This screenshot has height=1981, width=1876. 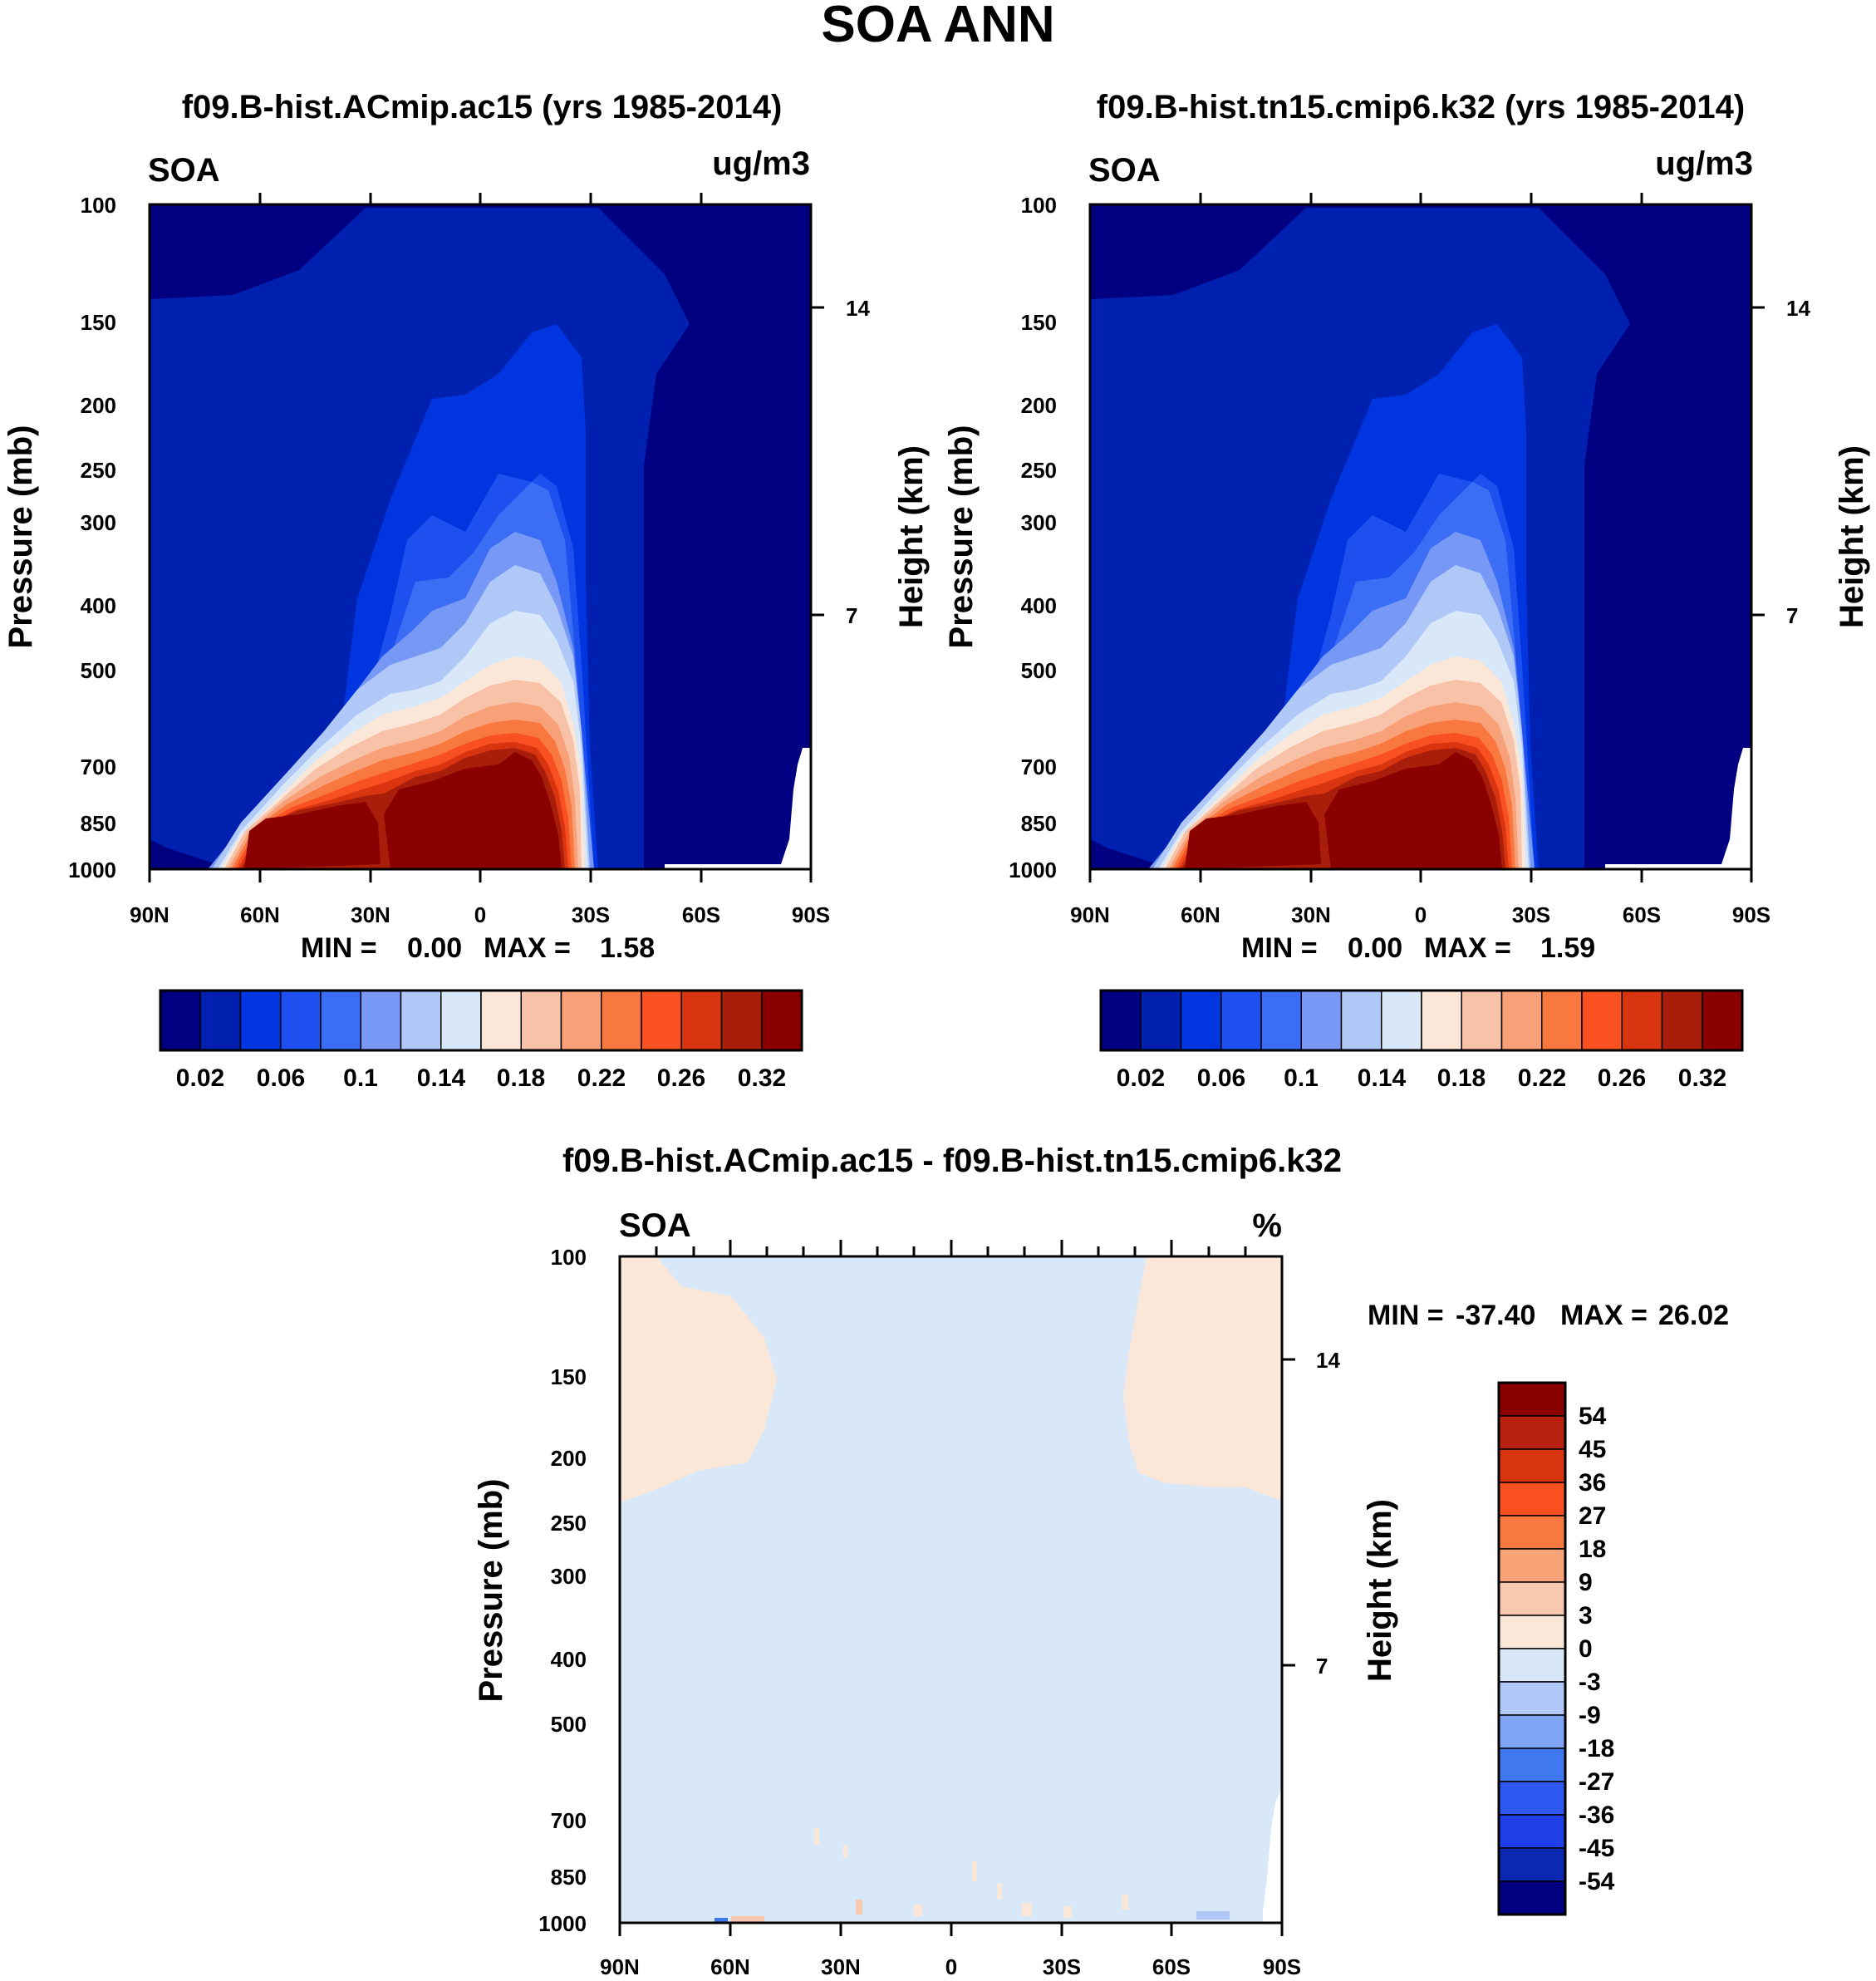 I want to click on panel-3-ptick-1000: 1000, so click(x=562, y=1924).